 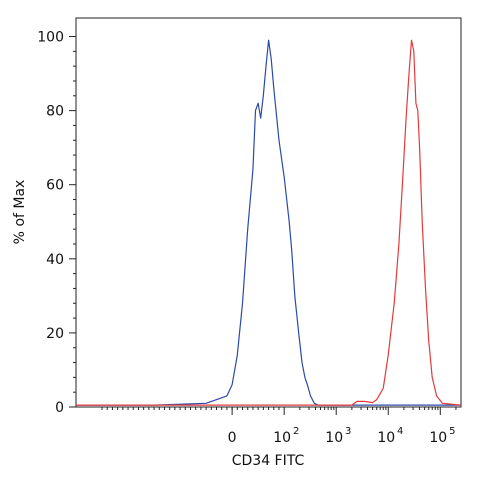 I want to click on x-tick-exponent: 2, so click(x=296, y=431).